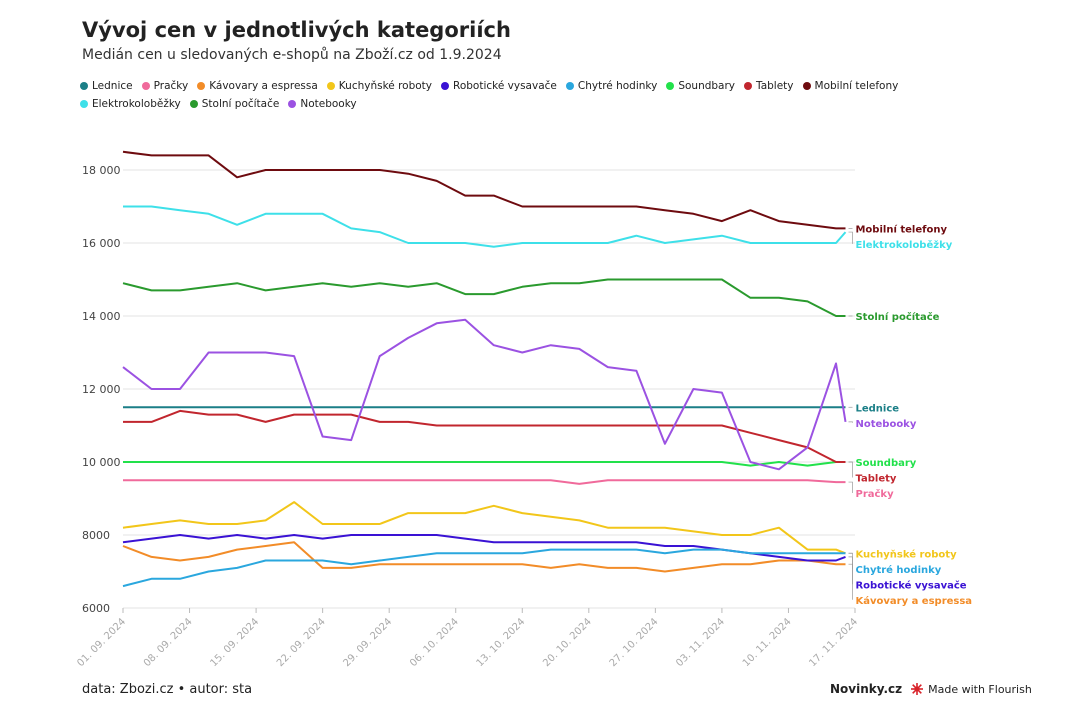  What do you see at coordinates (917, 689) in the screenshot?
I see `flourish-icon` at bounding box center [917, 689].